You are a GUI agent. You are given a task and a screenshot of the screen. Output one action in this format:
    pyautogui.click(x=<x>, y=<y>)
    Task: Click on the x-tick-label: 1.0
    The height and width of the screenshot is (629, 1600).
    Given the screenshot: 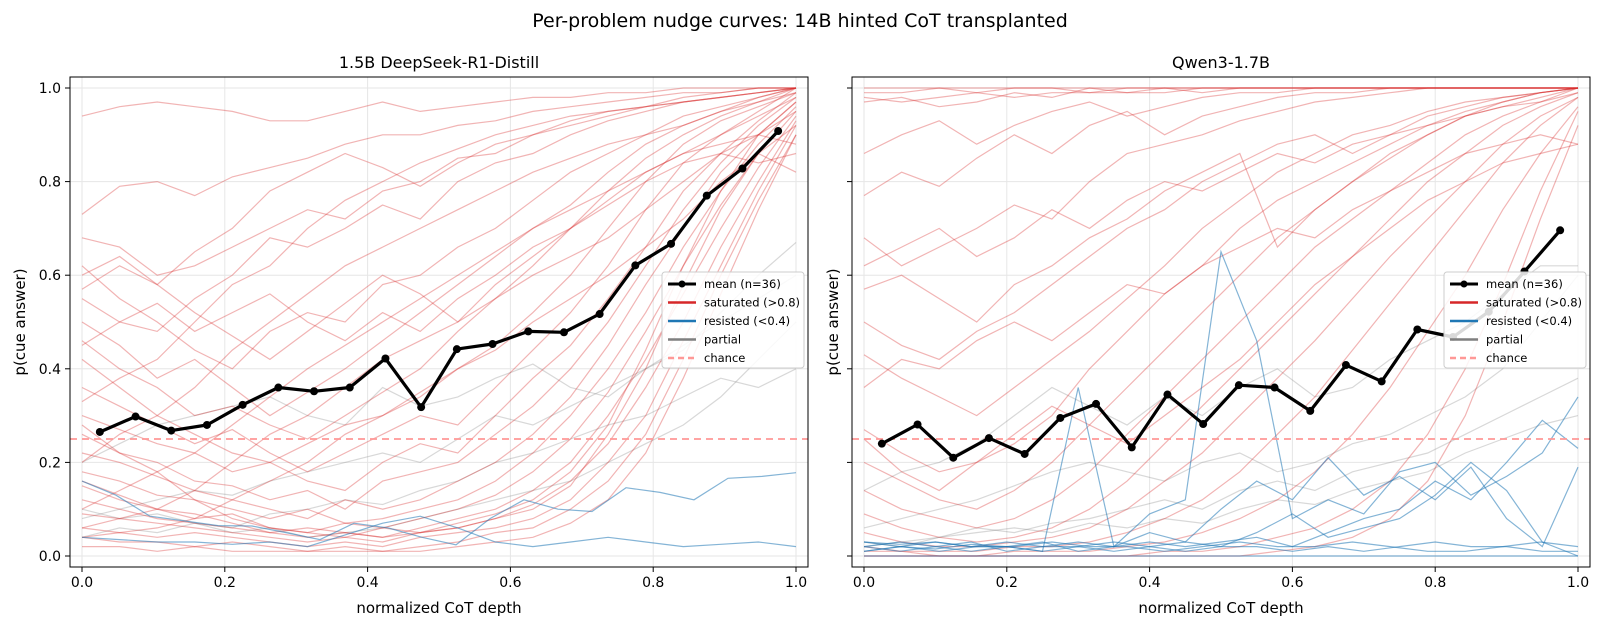 What is the action you would take?
    pyautogui.click(x=1578, y=583)
    